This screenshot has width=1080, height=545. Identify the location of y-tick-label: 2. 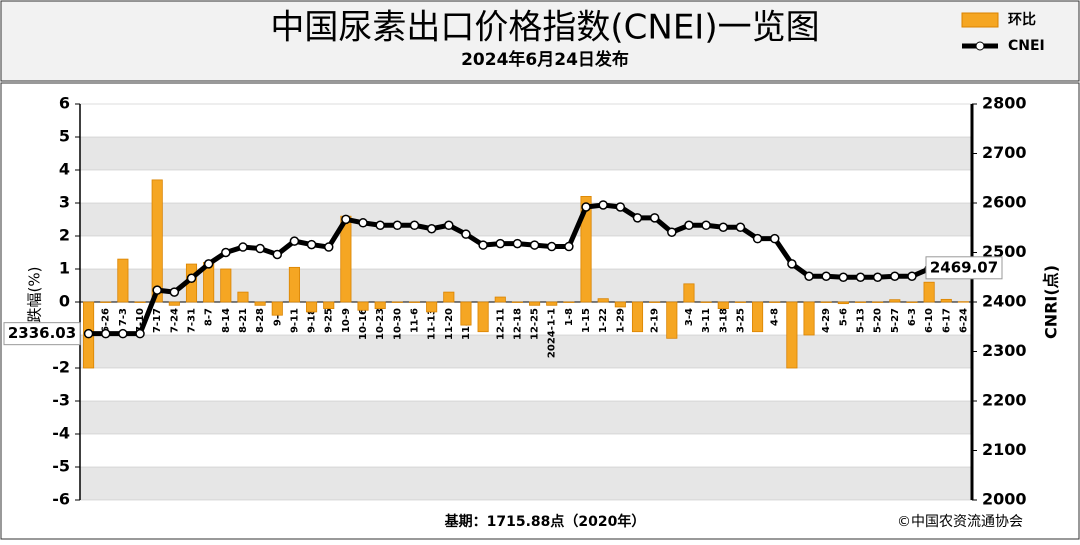
(64, 235).